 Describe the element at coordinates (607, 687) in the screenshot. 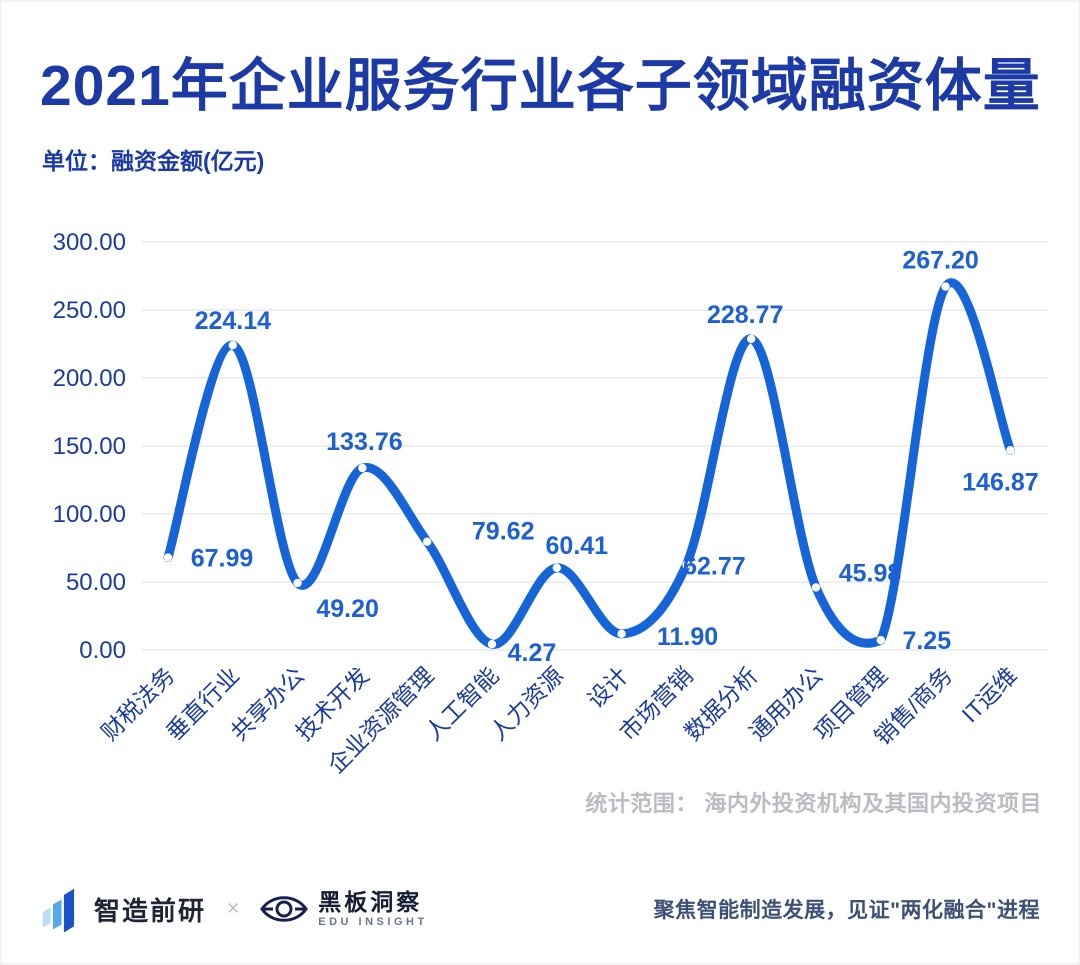

I see `x-axis-label: 设计` at that location.